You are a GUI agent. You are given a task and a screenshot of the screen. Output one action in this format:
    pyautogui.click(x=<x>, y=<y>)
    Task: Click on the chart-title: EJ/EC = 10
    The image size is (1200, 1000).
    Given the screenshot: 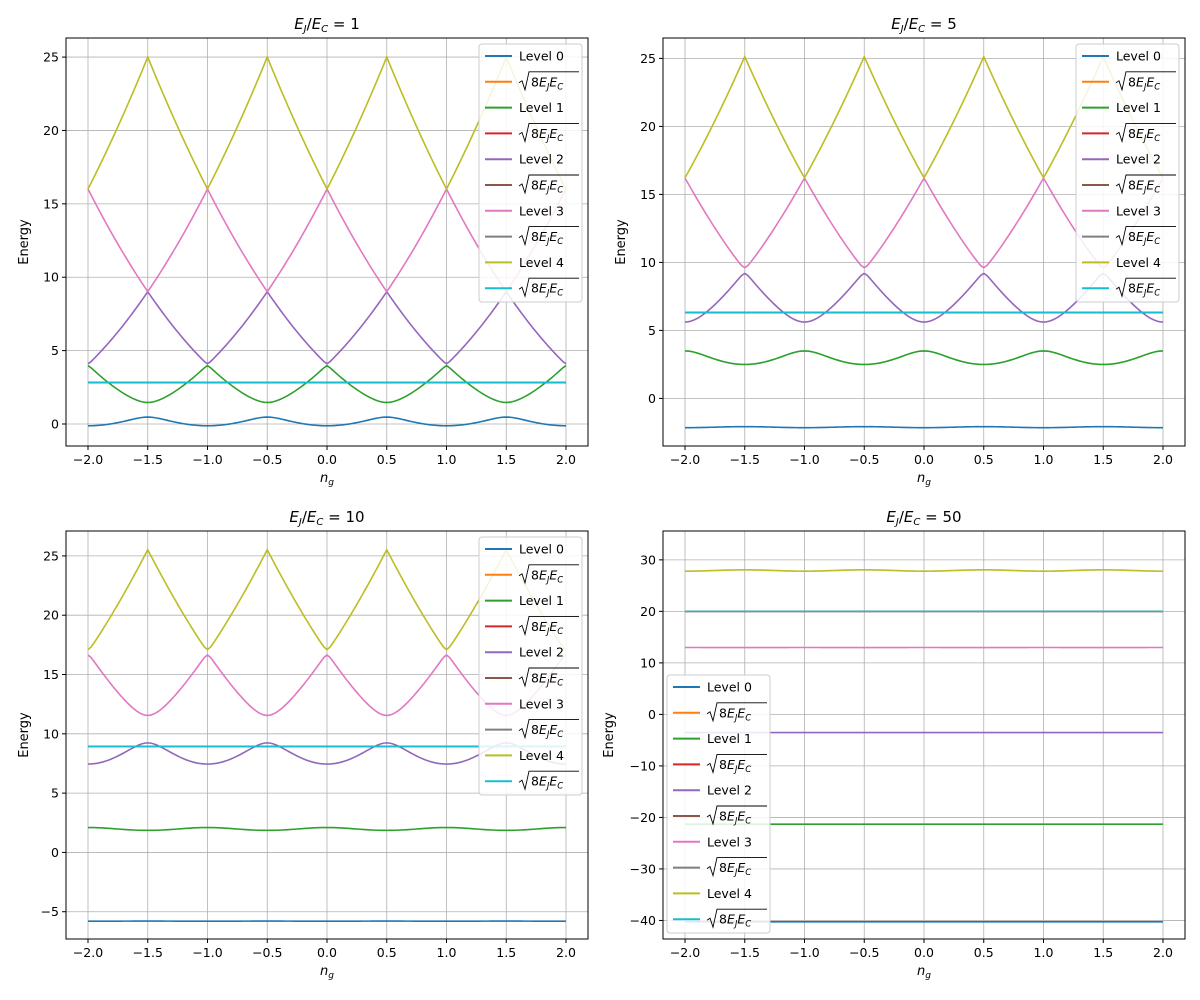 What is the action you would take?
    pyautogui.click(x=326, y=518)
    